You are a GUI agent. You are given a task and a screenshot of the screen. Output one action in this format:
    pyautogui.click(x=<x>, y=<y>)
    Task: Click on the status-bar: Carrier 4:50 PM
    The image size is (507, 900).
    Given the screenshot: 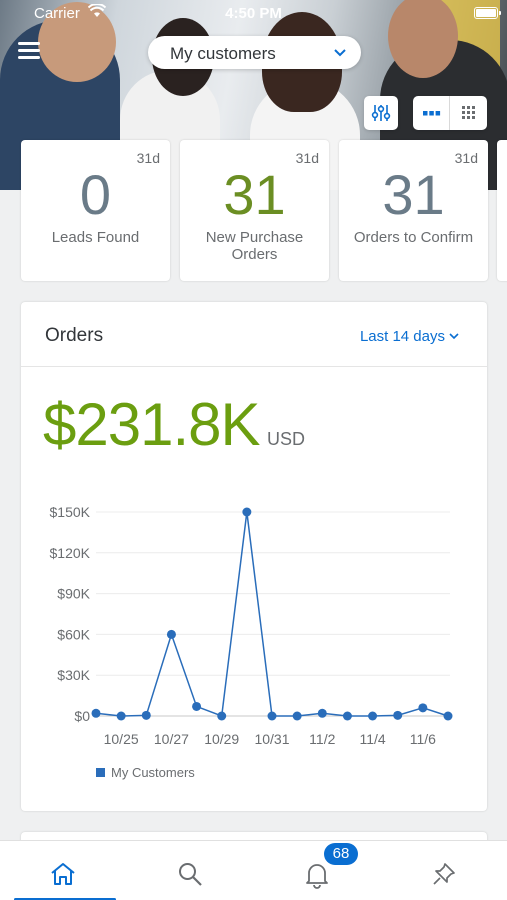 What is the action you would take?
    pyautogui.click(x=253, y=14)
    